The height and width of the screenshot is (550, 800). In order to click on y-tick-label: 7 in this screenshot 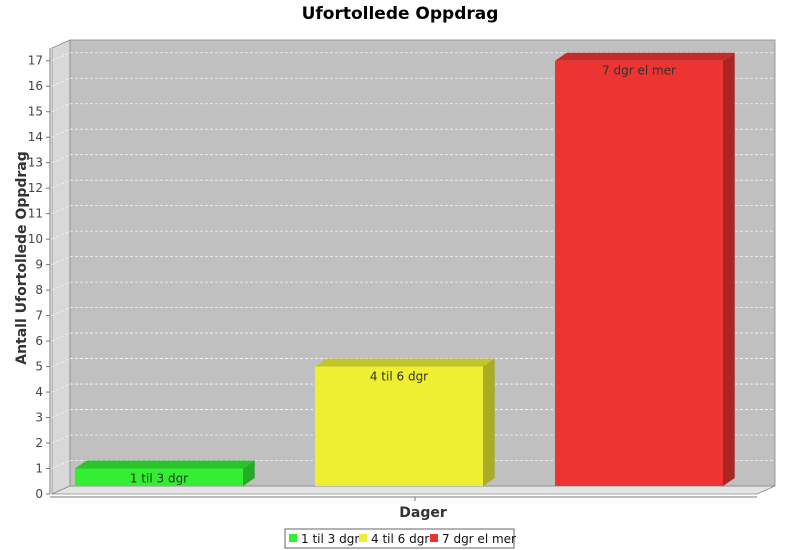, I will do `click(39, 316)`.